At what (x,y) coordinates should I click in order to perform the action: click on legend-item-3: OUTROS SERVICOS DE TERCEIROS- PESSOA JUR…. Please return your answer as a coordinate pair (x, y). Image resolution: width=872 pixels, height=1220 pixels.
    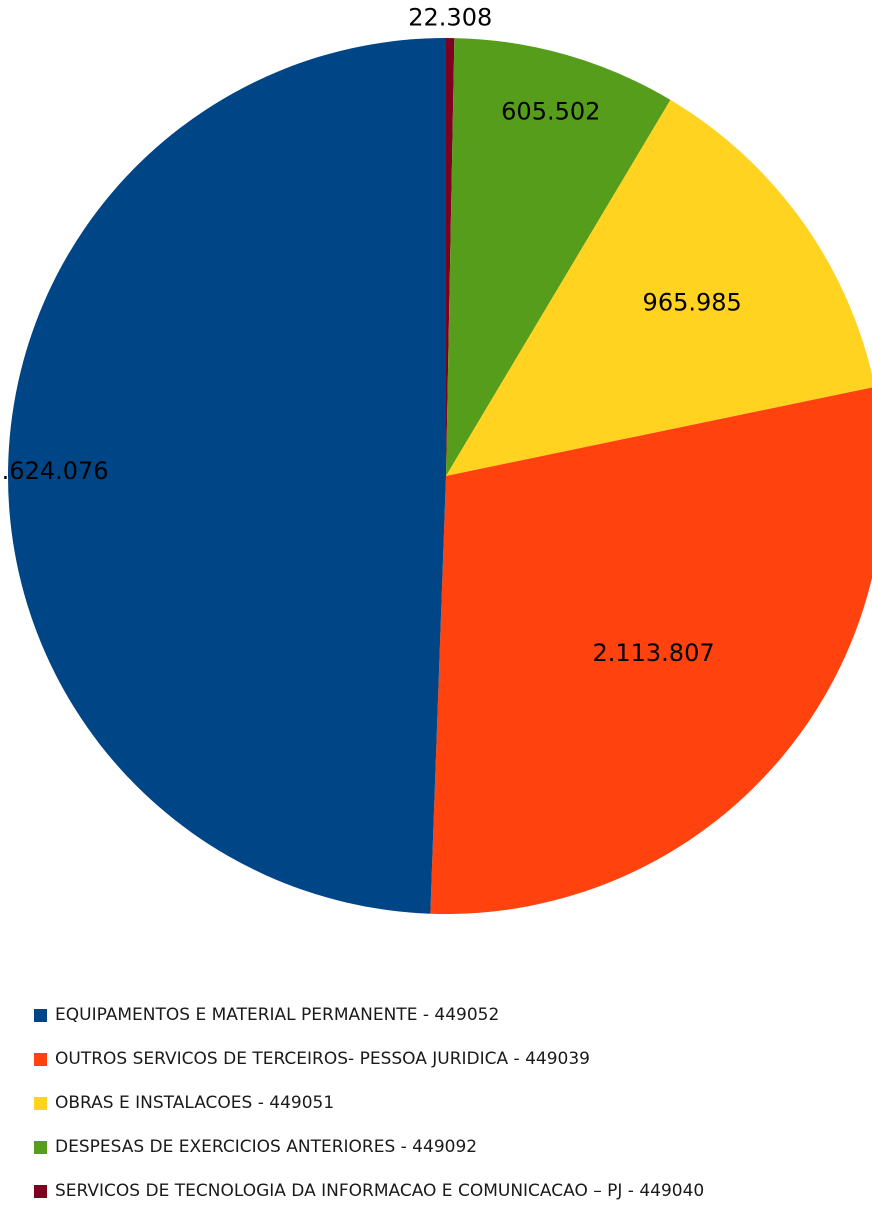
    Looking at the image, I should click on (369, 1059).